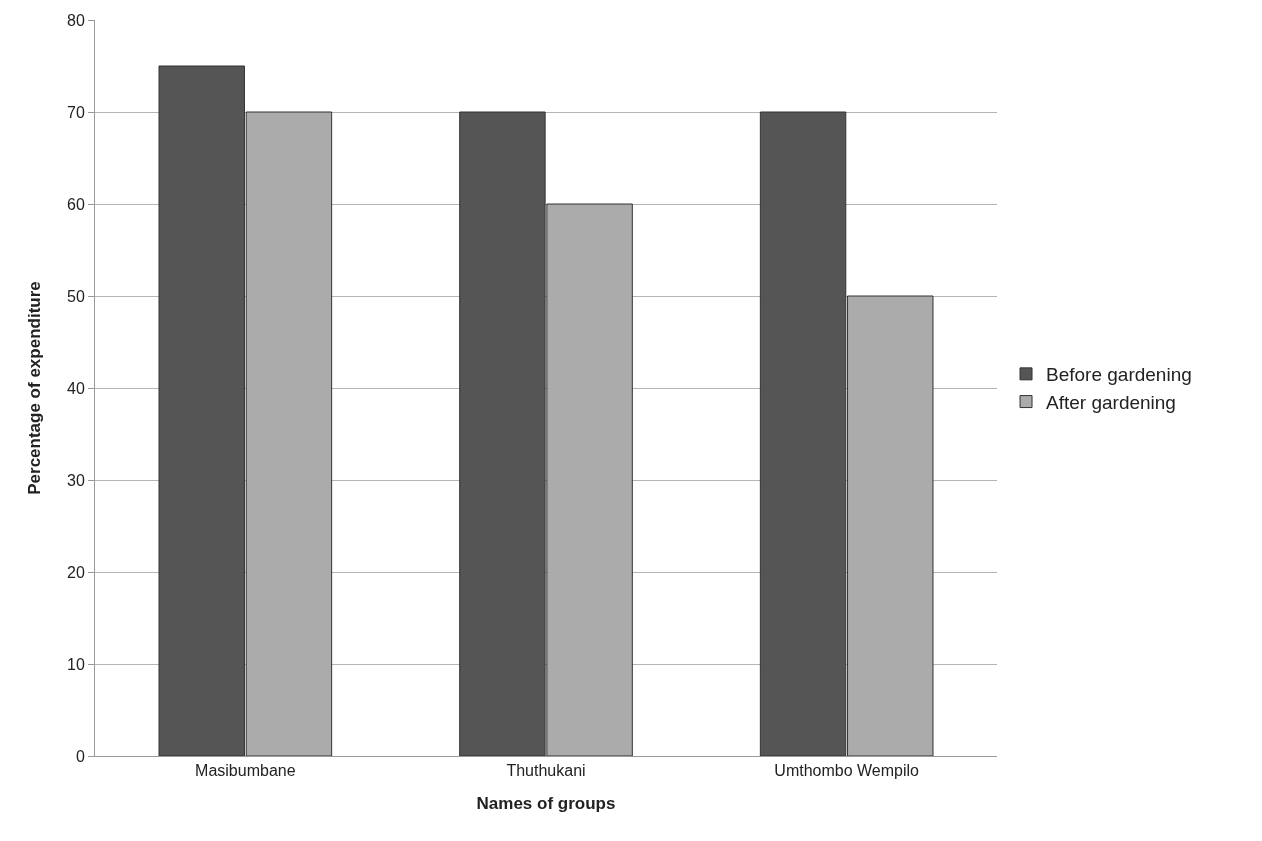 Image resolution: width=1262 pixels, height=841 pixels. Describe the element at coordinates (847, 771) in the screenshot. I see `x-tick-label: Umthombo Wempilo` at that location.